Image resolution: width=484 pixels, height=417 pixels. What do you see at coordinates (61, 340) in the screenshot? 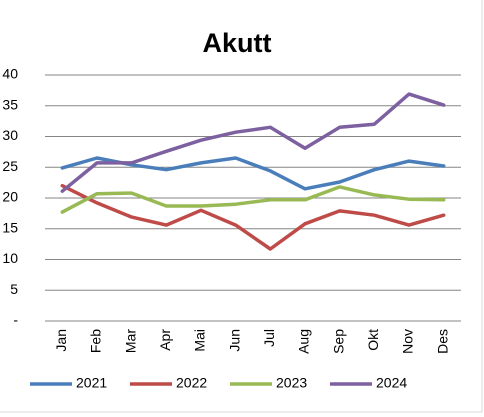
I see `x-tick-label: Jan` at bounding box center [61, 340].